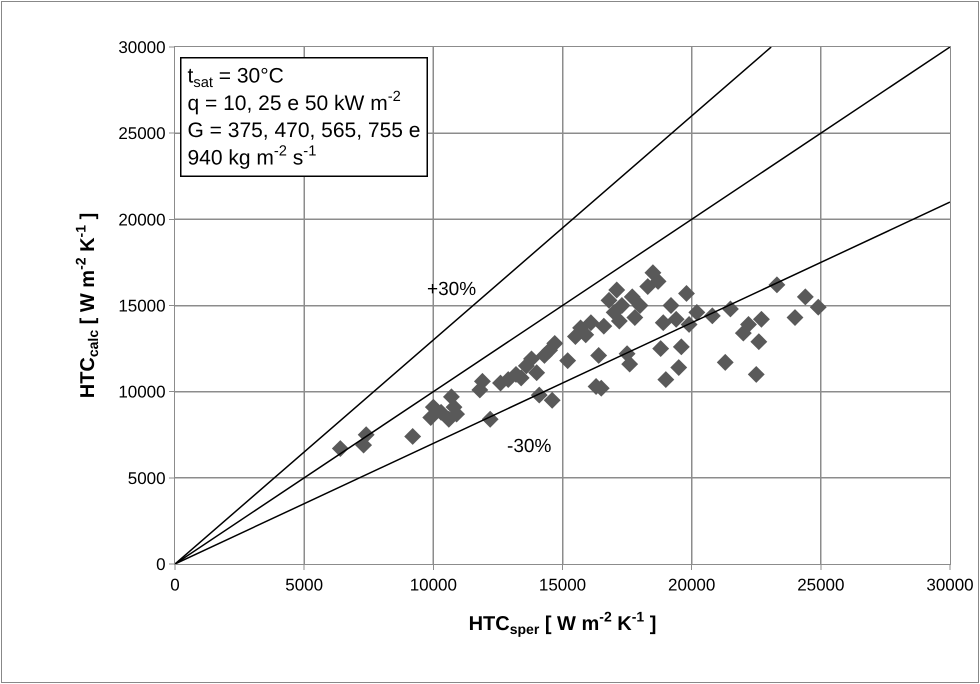  What do you see at coordinates (562, 623) in the screenshot?
I see `x-axis-title: HTC$_{sper}$ [ W m$^{-2}$ K$^{-1}$ ]` at bounding box center [562, 623].